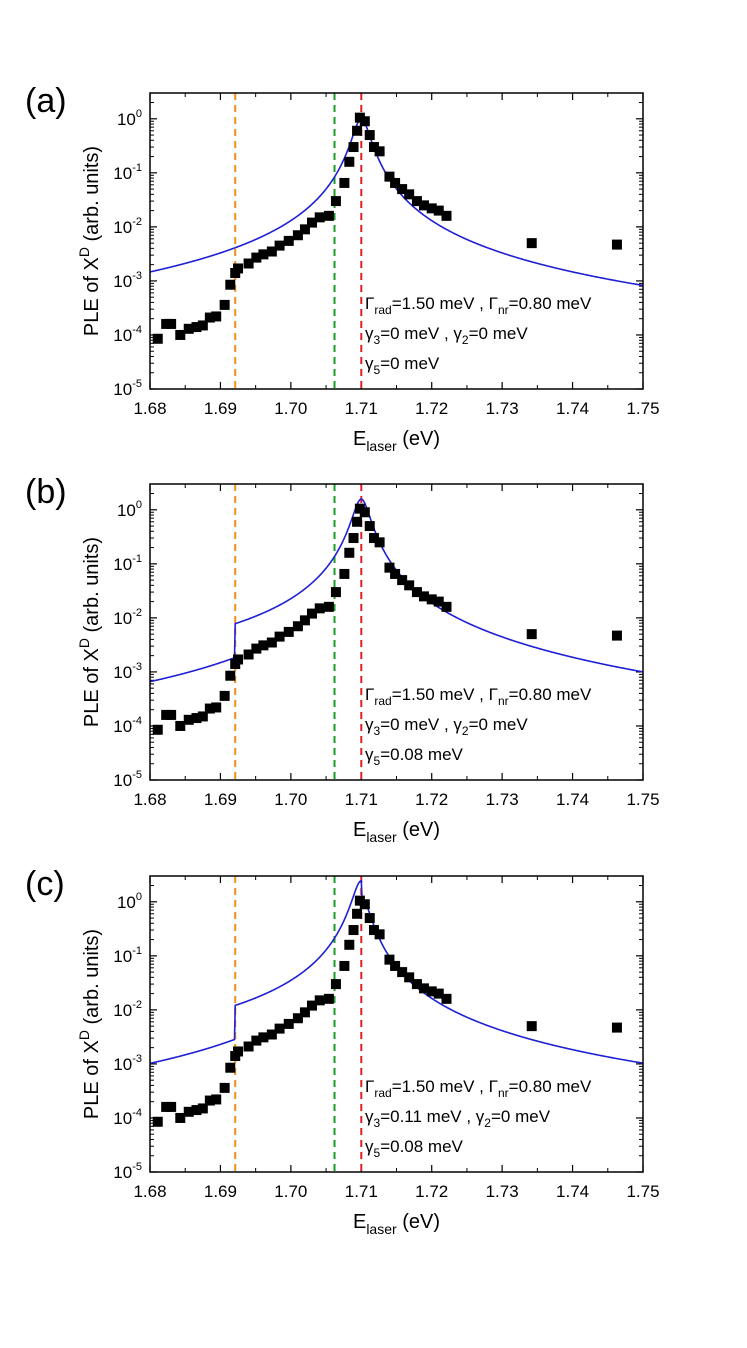  What do you see at coordinates (414, 756) in the screenshot?
I see `fit-parameter-annotation: γ5=0.08 meV` at bounding box center [414, 756].